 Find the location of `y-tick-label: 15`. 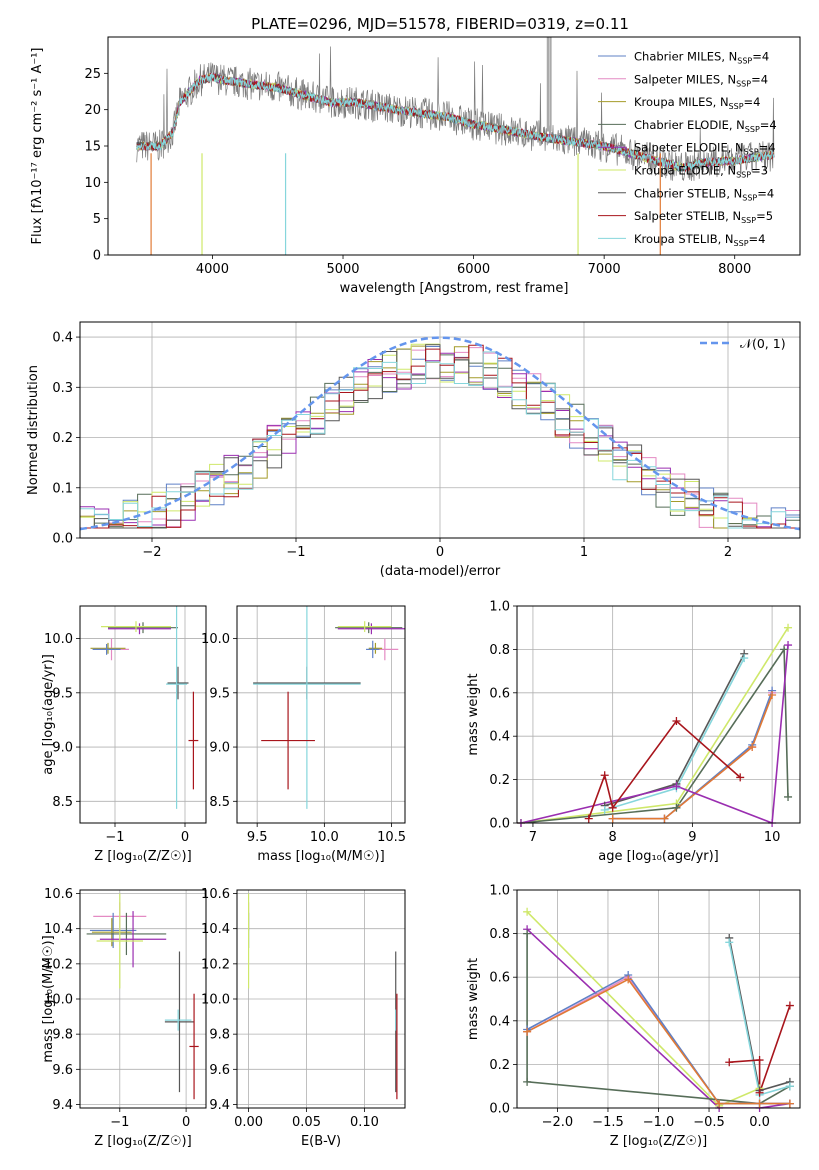

y-tick-label: 15 is located at coordinates (92, 147).